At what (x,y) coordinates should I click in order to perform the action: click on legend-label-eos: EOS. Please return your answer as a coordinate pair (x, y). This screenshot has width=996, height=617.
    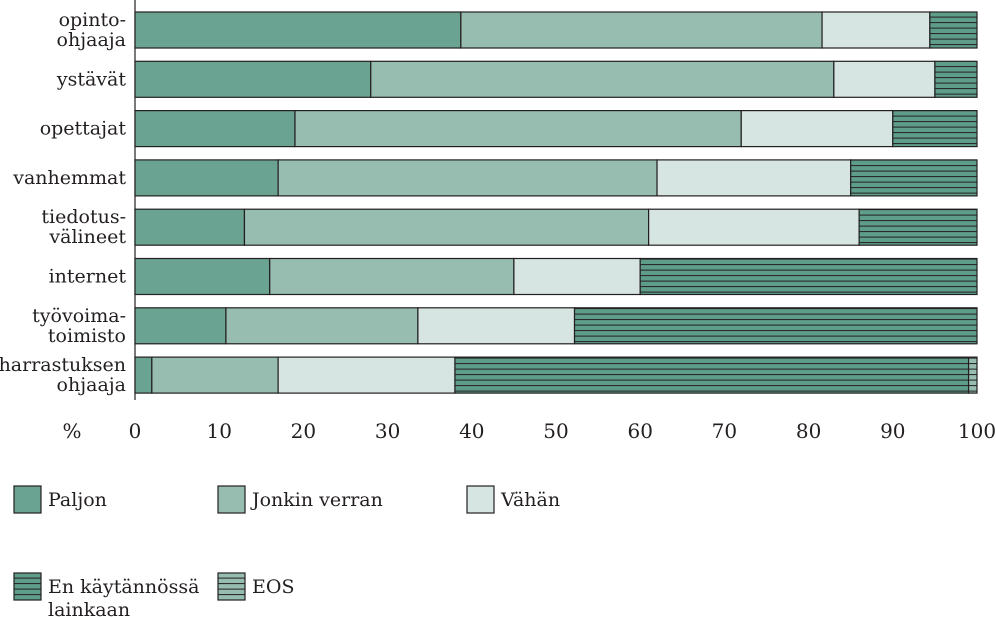
    Looking at the image, I should click on (273, 587).